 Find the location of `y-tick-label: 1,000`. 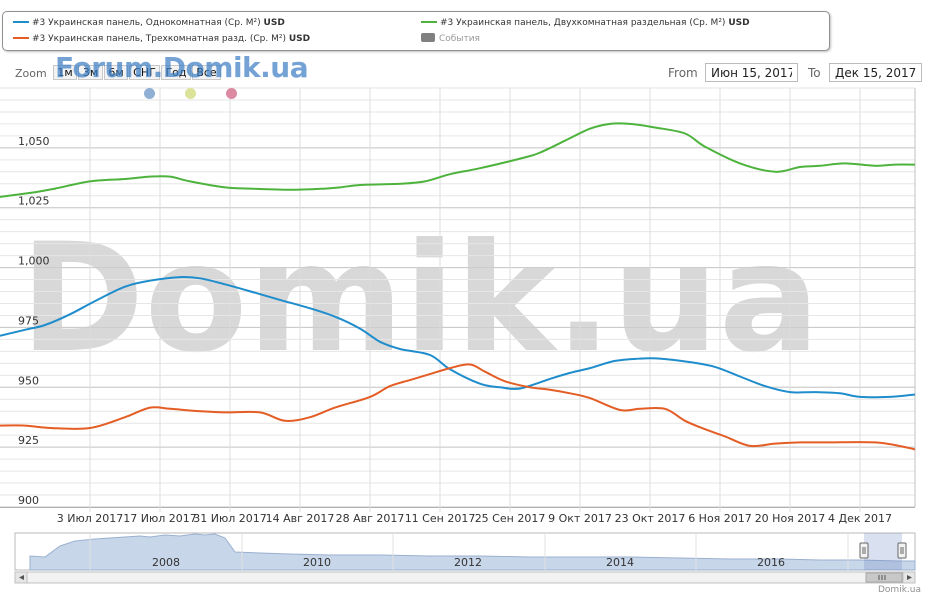

y-tick-label: 1,000 is located at coordinates (34, 261).